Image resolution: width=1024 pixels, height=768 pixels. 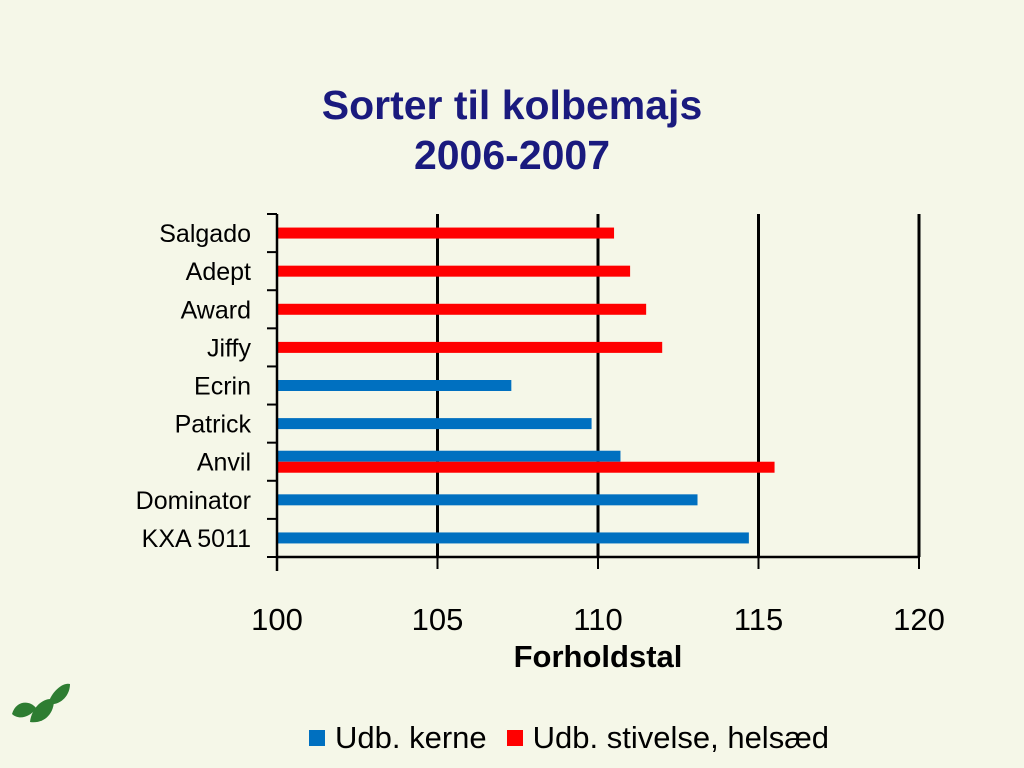 I want to click on leaf-logo-icon, so click(x=41, y=703).